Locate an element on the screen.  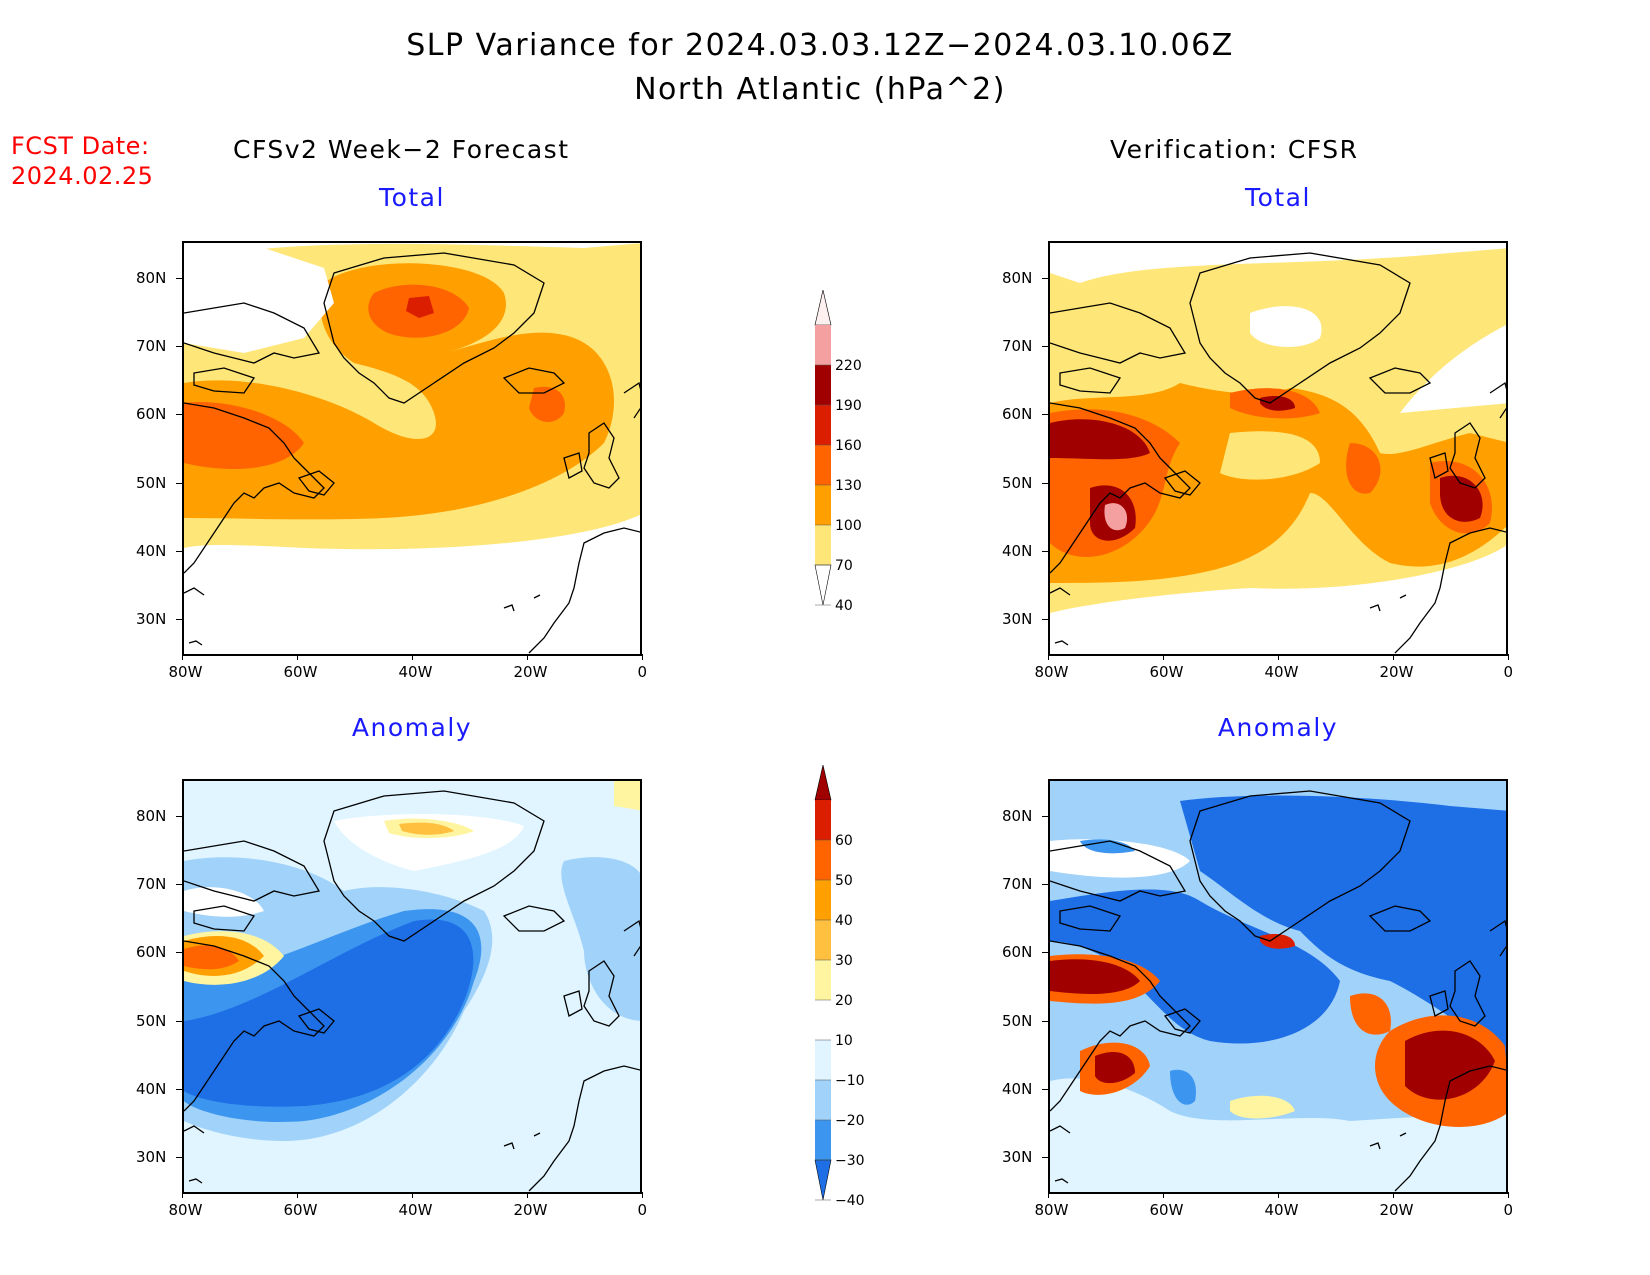
forecast-total-lat-tick: 70N is located at coordinates (151, 346).